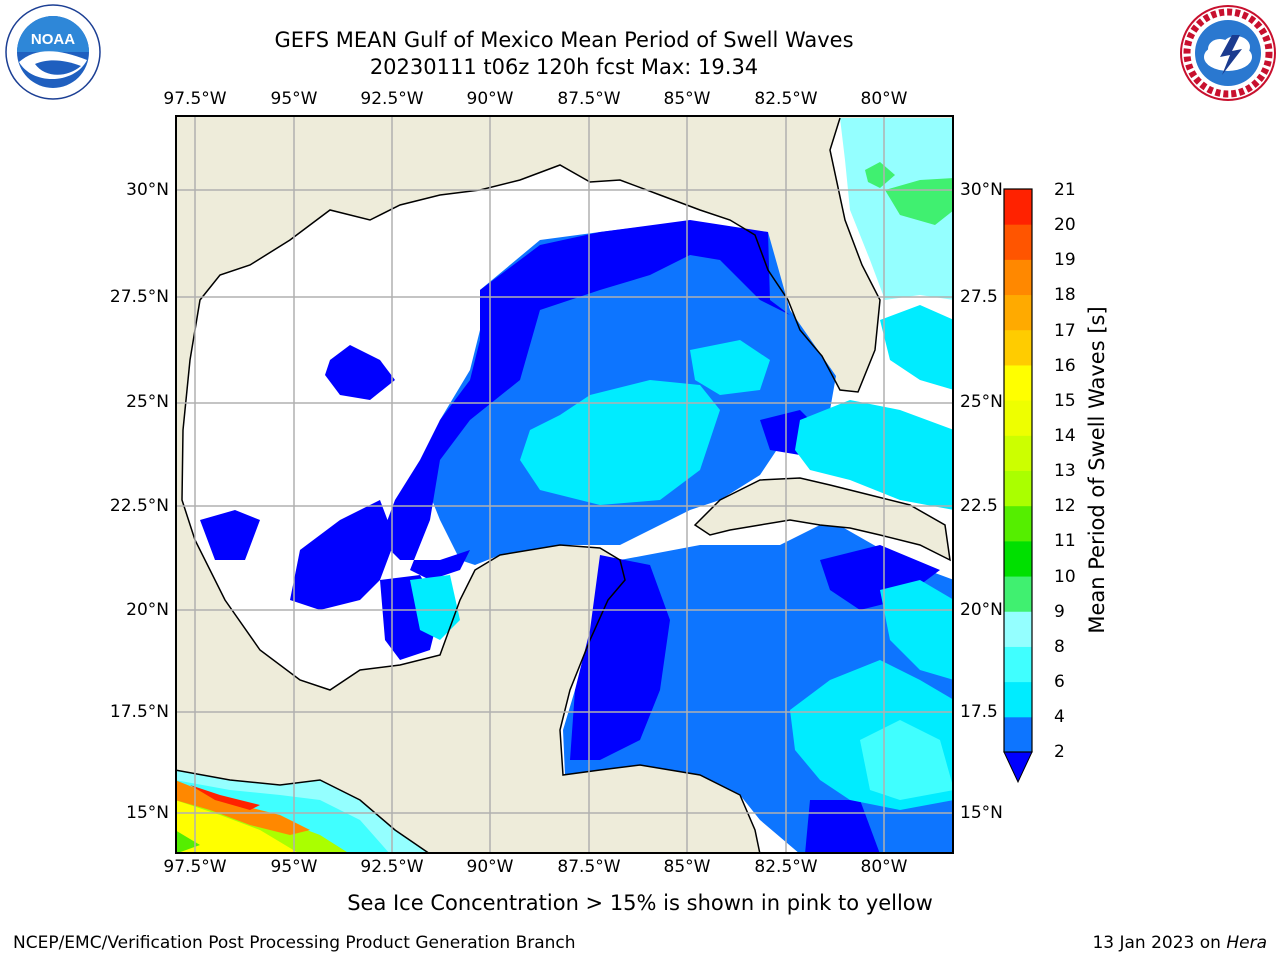 This screenshot has height=960, width=1280. Describe the element at coordinates (1065, 190) in the screenshot. I see `colorbar-tick: 21` at that location.